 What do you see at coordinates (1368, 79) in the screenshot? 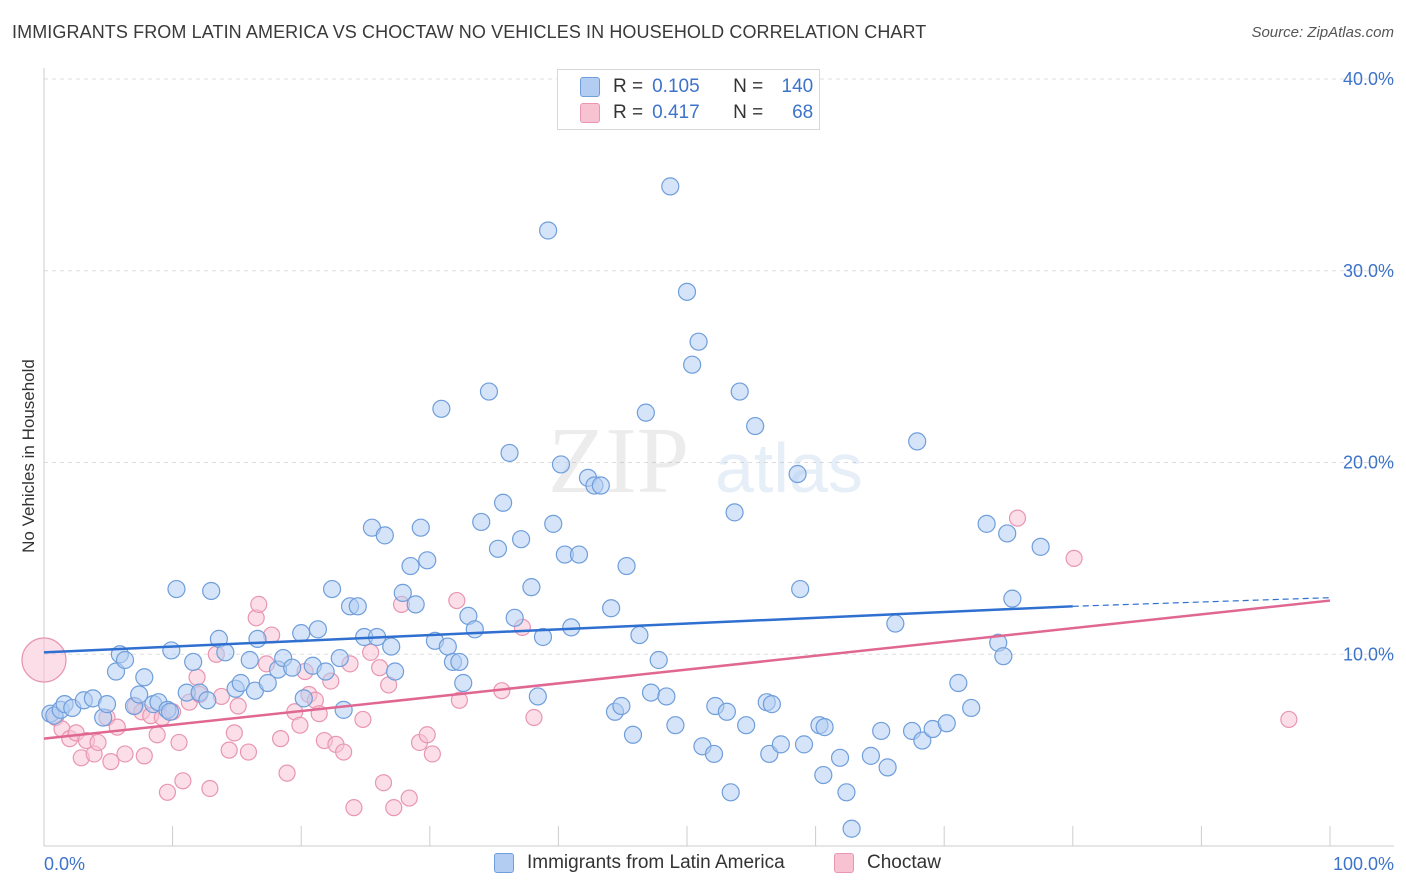
I see `y-tick-label: 40.0%` at bounding box center [1368, 79].